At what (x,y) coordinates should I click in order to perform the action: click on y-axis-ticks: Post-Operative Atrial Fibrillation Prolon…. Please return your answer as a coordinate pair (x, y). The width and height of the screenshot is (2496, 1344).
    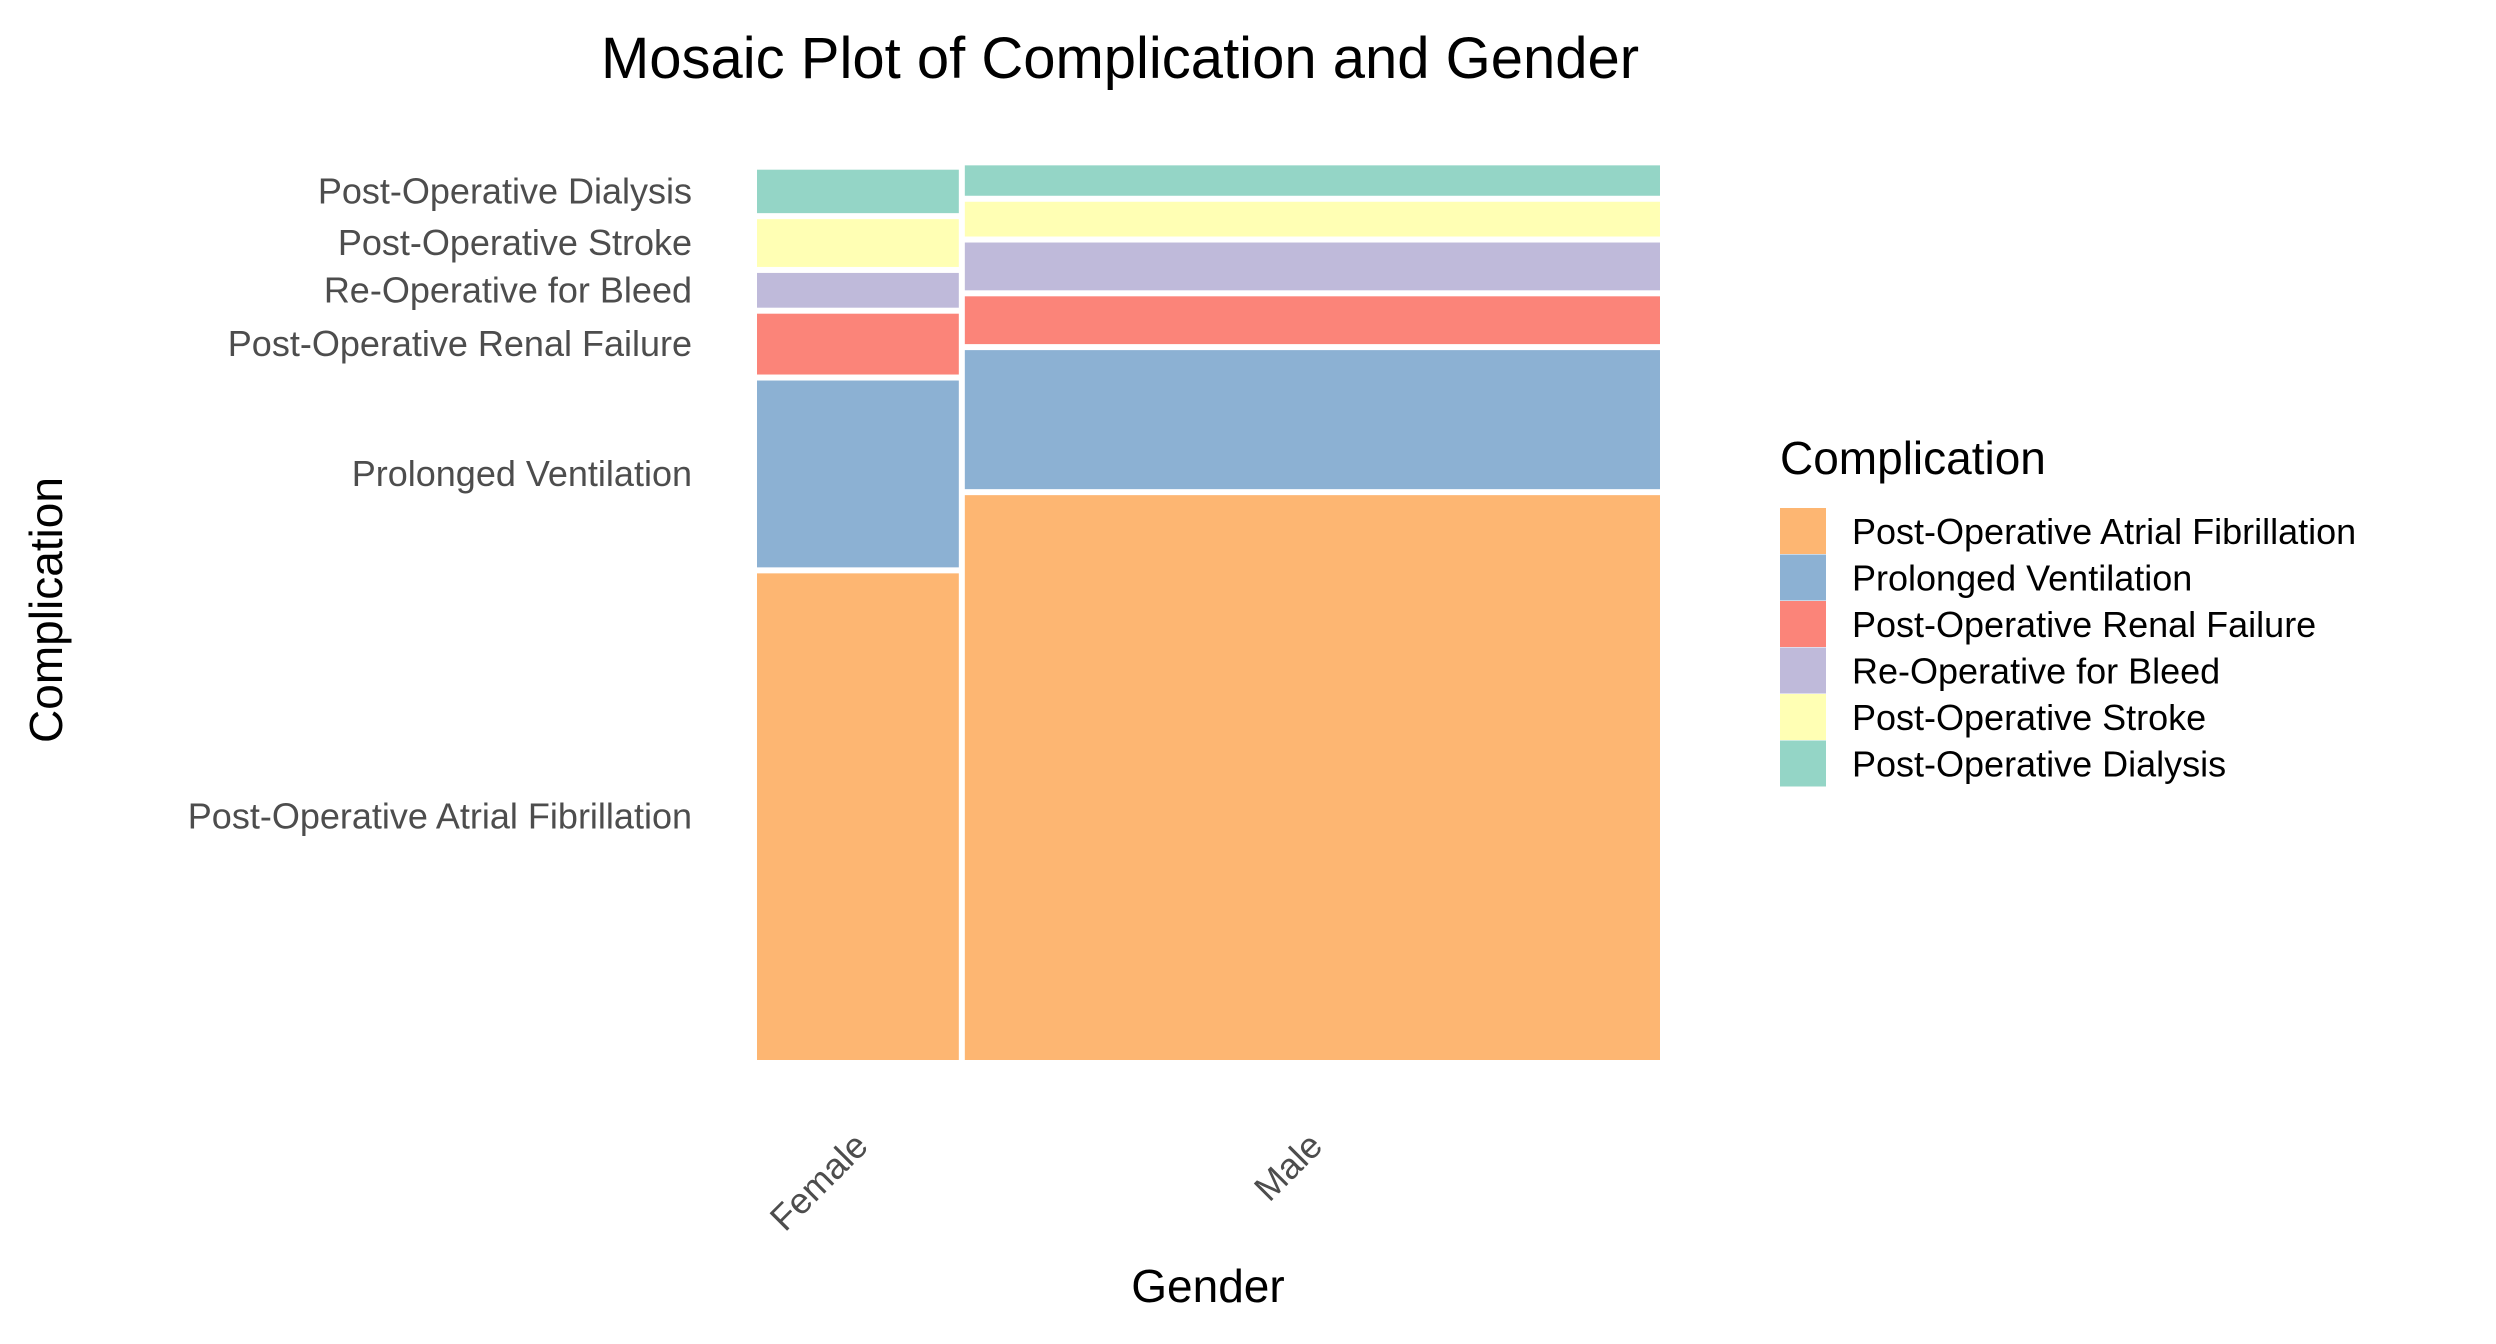
    Looking at the image, I should click on (440, 503).